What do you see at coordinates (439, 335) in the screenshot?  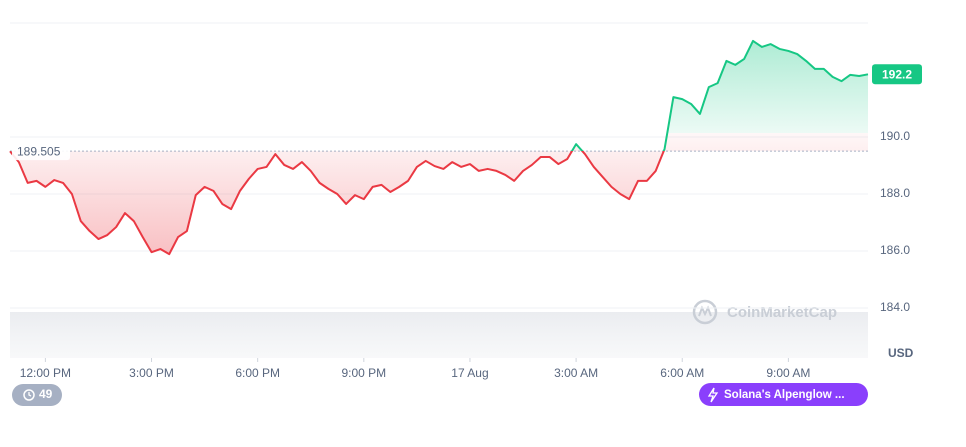 I see `volume-band` at bounding box center [439, 335].